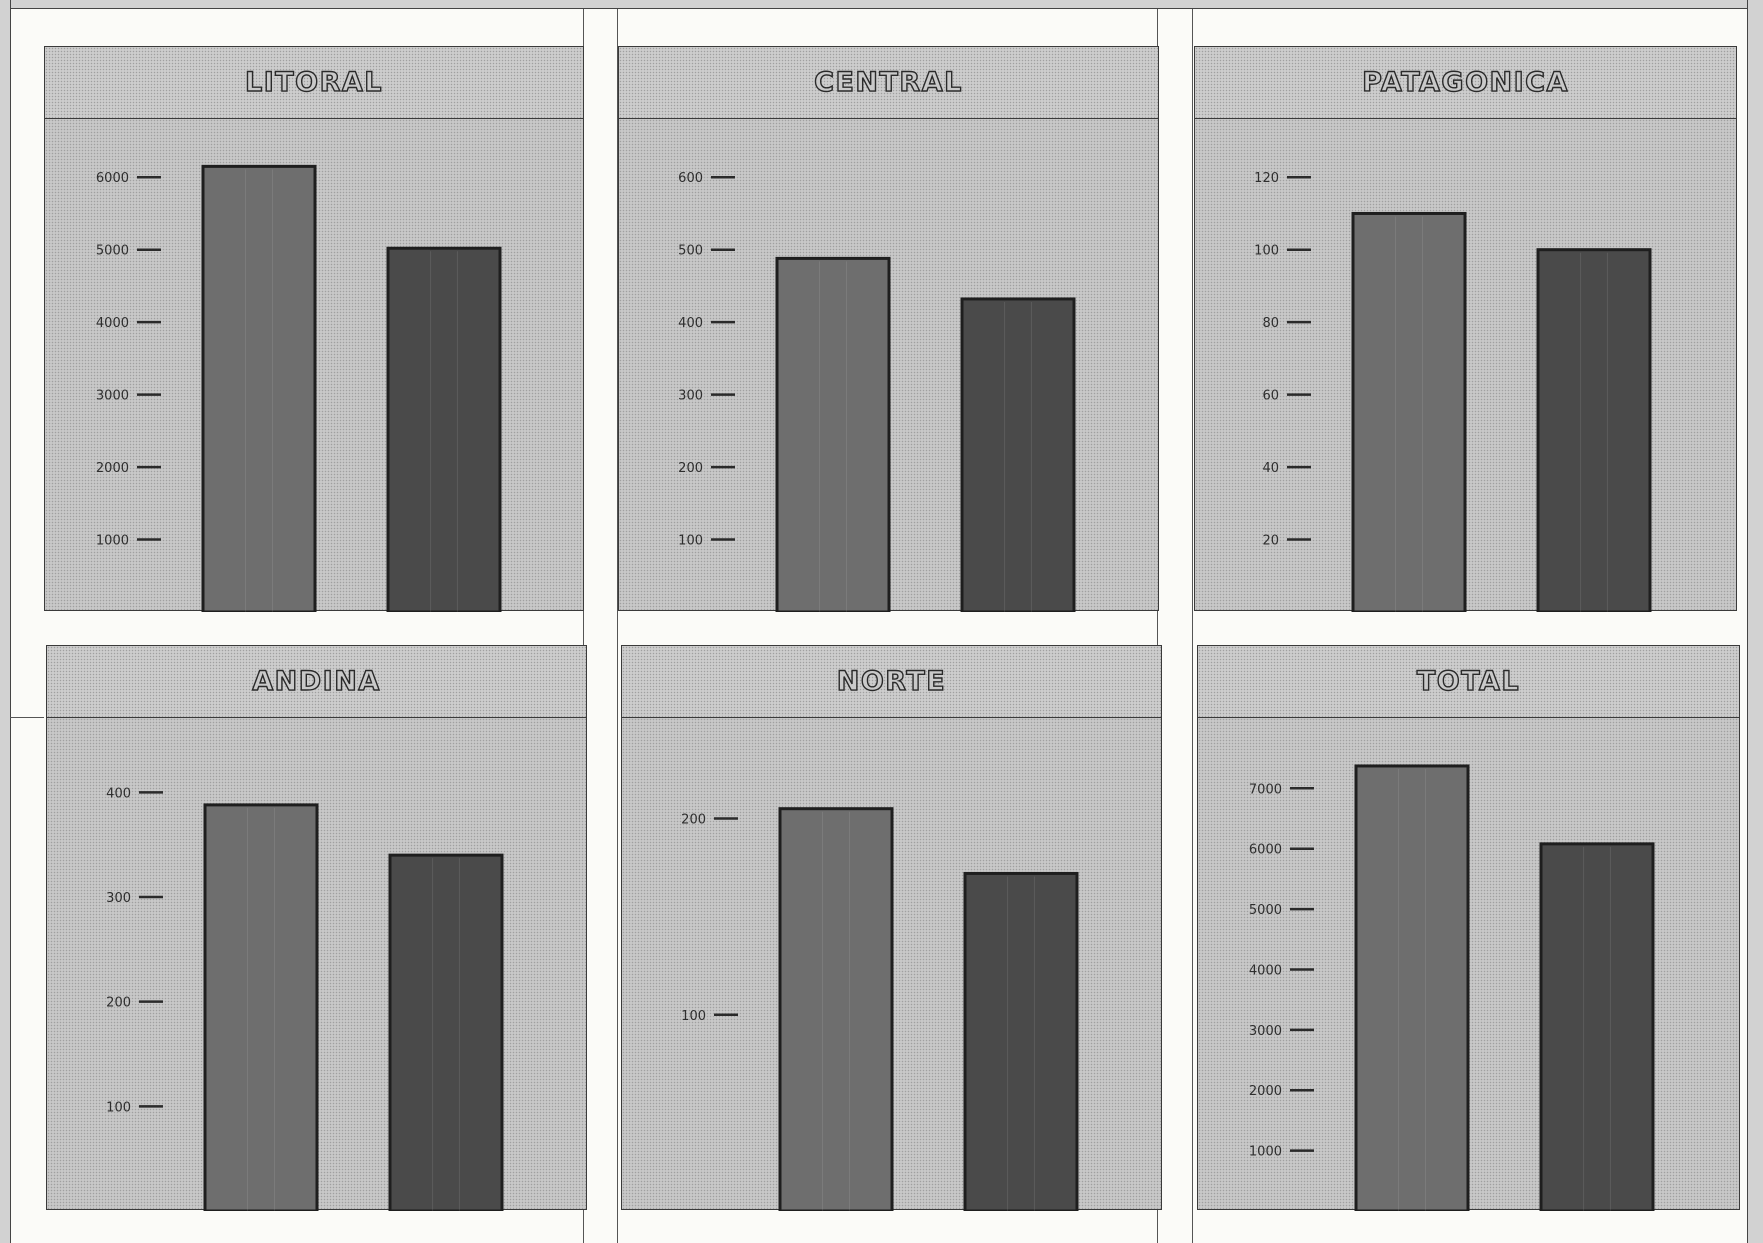 This screenshot has width=1763, height=1243. I want to click on left-edge, so click(5, 621).